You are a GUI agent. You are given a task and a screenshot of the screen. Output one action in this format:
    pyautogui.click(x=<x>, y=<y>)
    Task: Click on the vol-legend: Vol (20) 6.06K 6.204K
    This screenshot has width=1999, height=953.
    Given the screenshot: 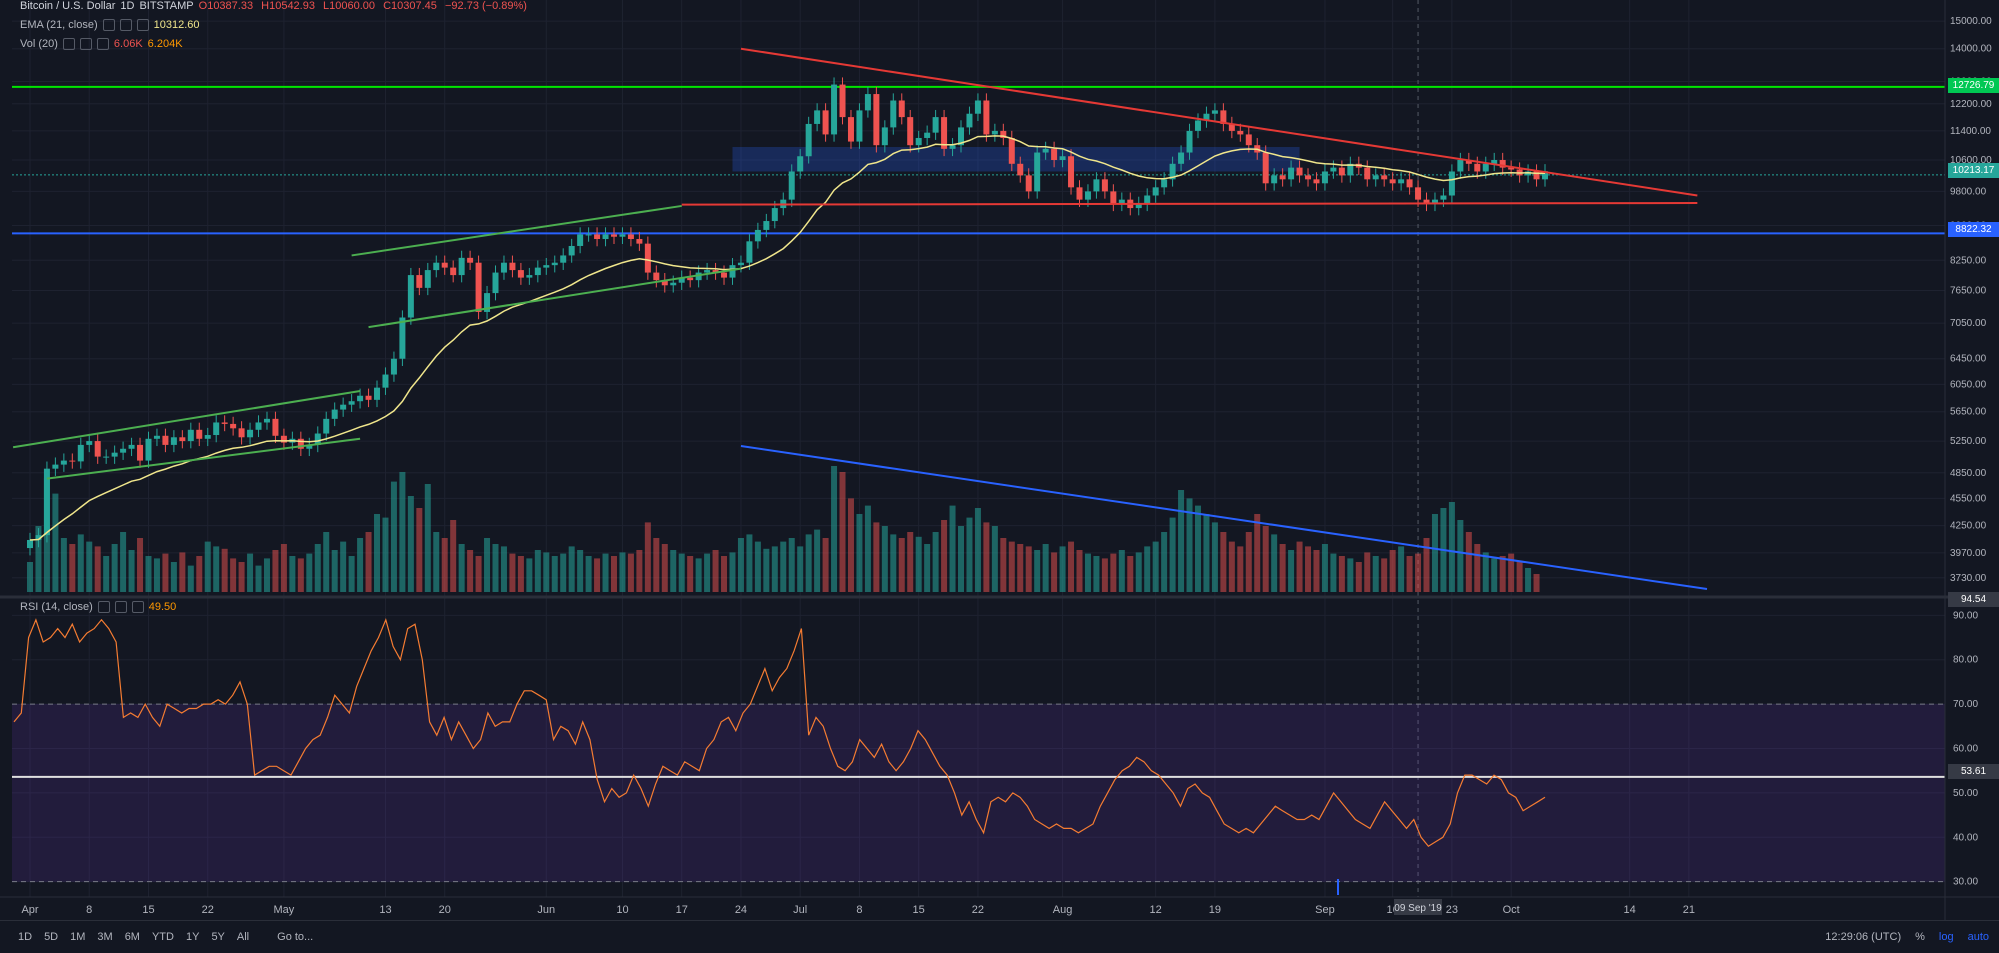 What is the action you would take?
    pyautogui.click(x=101, y=44)
    